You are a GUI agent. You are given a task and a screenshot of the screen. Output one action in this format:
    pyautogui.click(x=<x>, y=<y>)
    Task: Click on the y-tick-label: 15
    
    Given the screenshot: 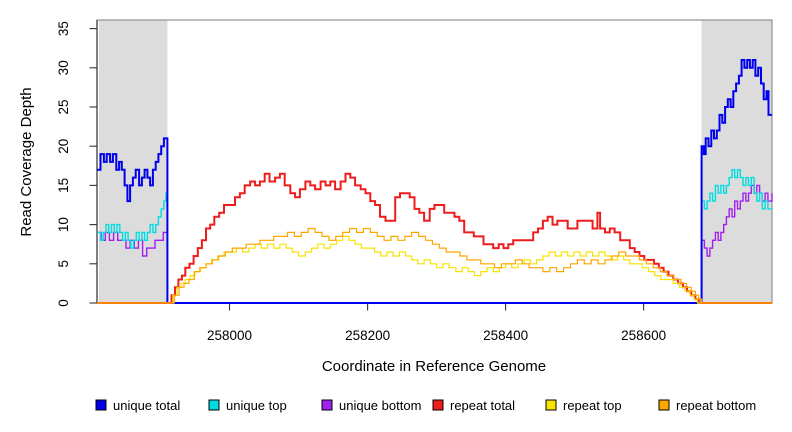 What is the action you would take?
    pyautogui.click(x=63, y=185)
    